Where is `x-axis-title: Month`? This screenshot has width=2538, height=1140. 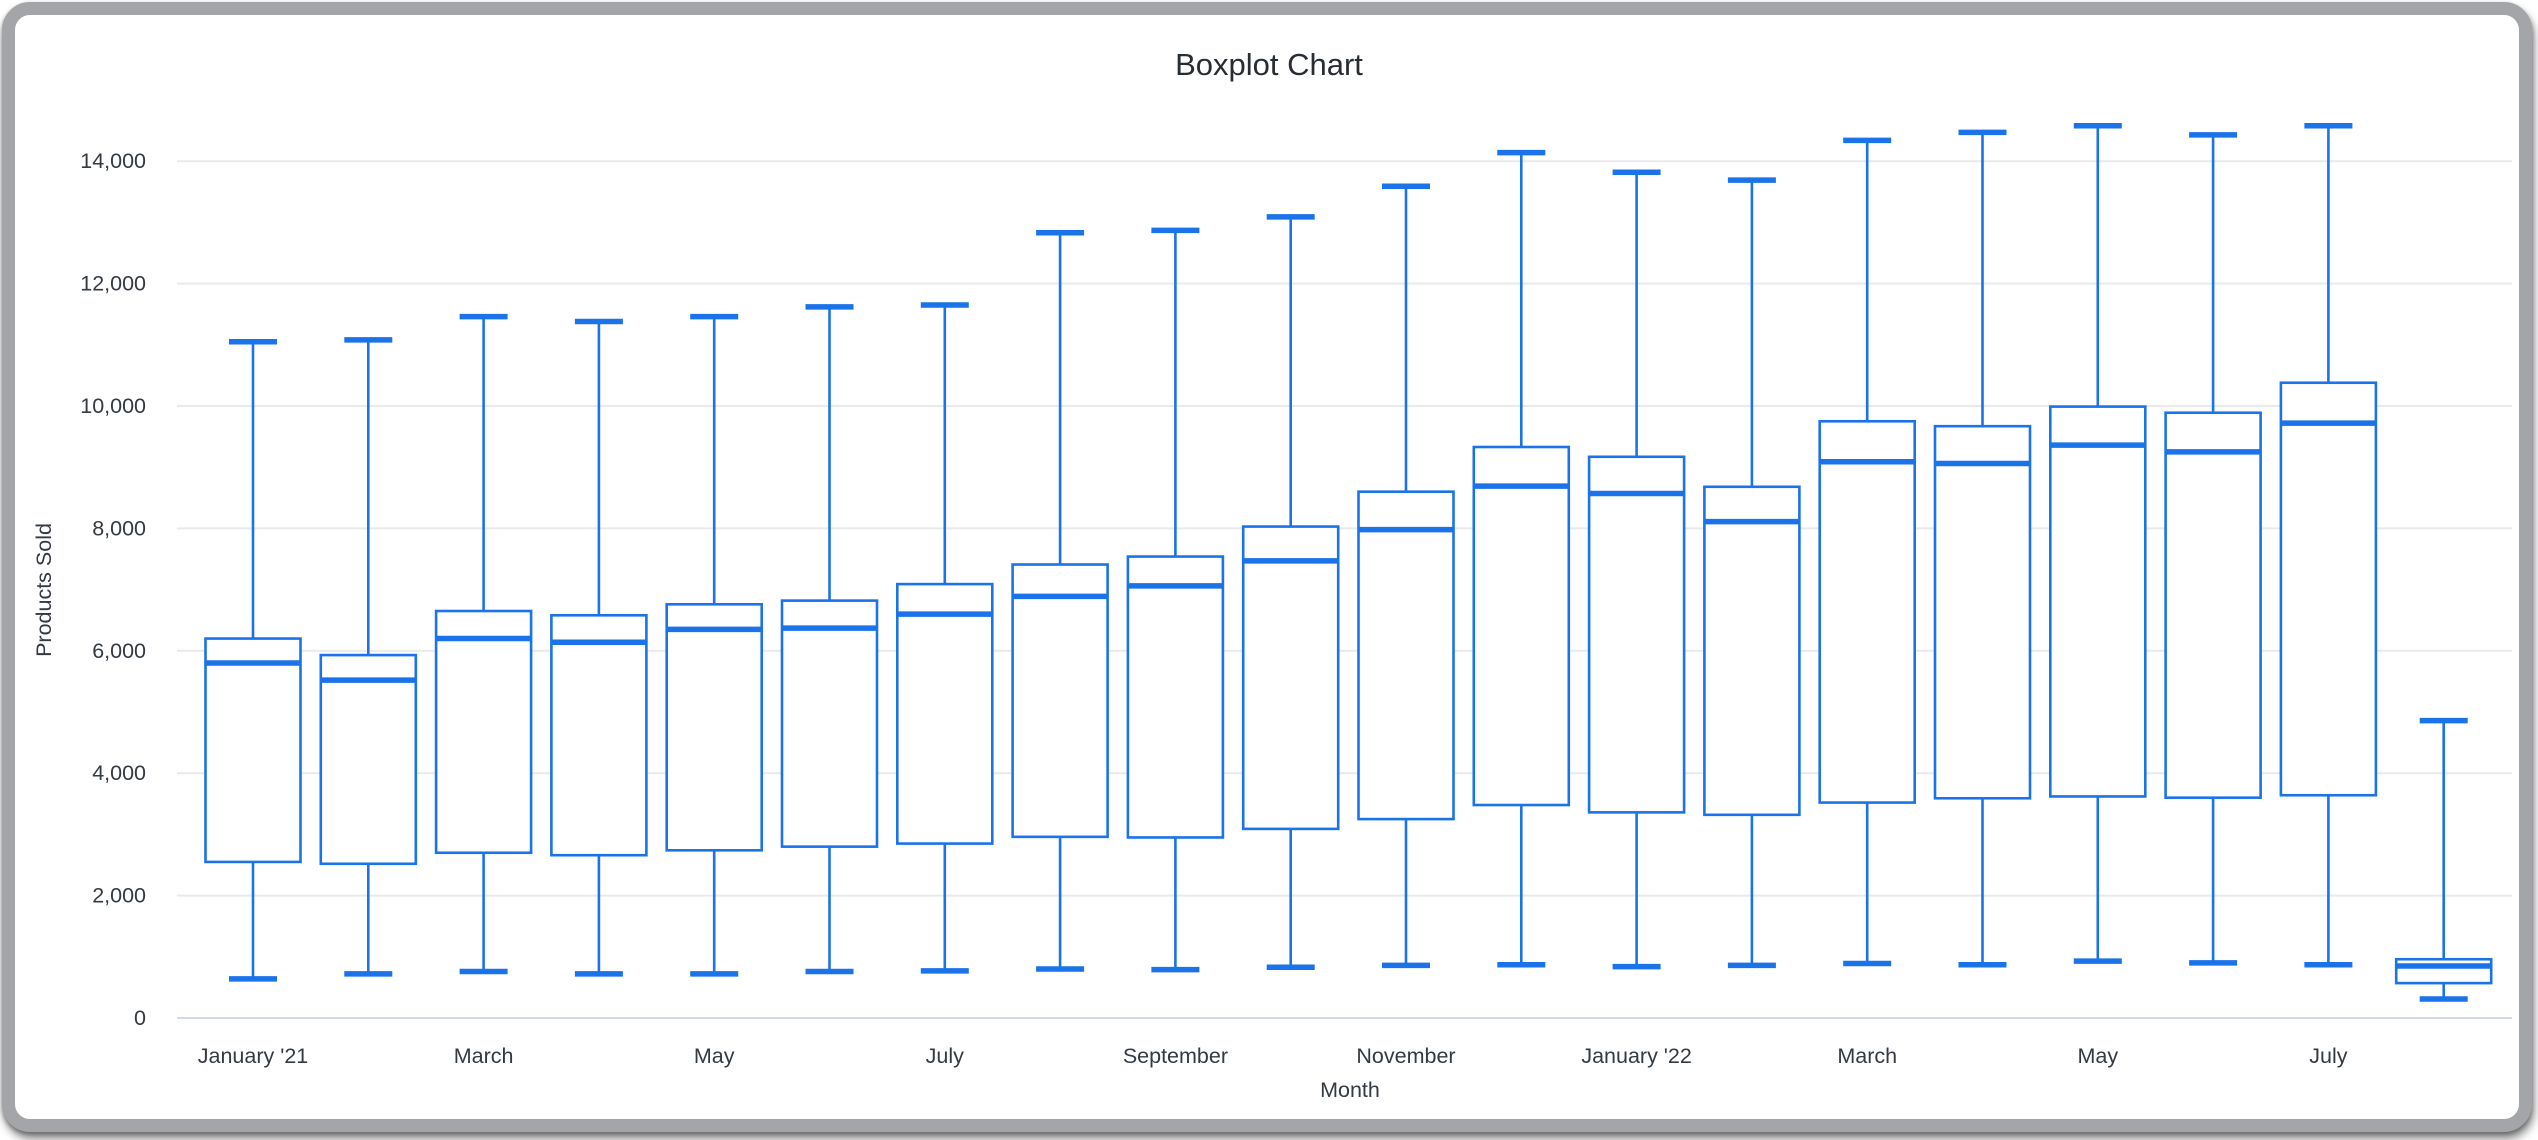 x-axis-title: Month is located at coordinates (1350, 1090).